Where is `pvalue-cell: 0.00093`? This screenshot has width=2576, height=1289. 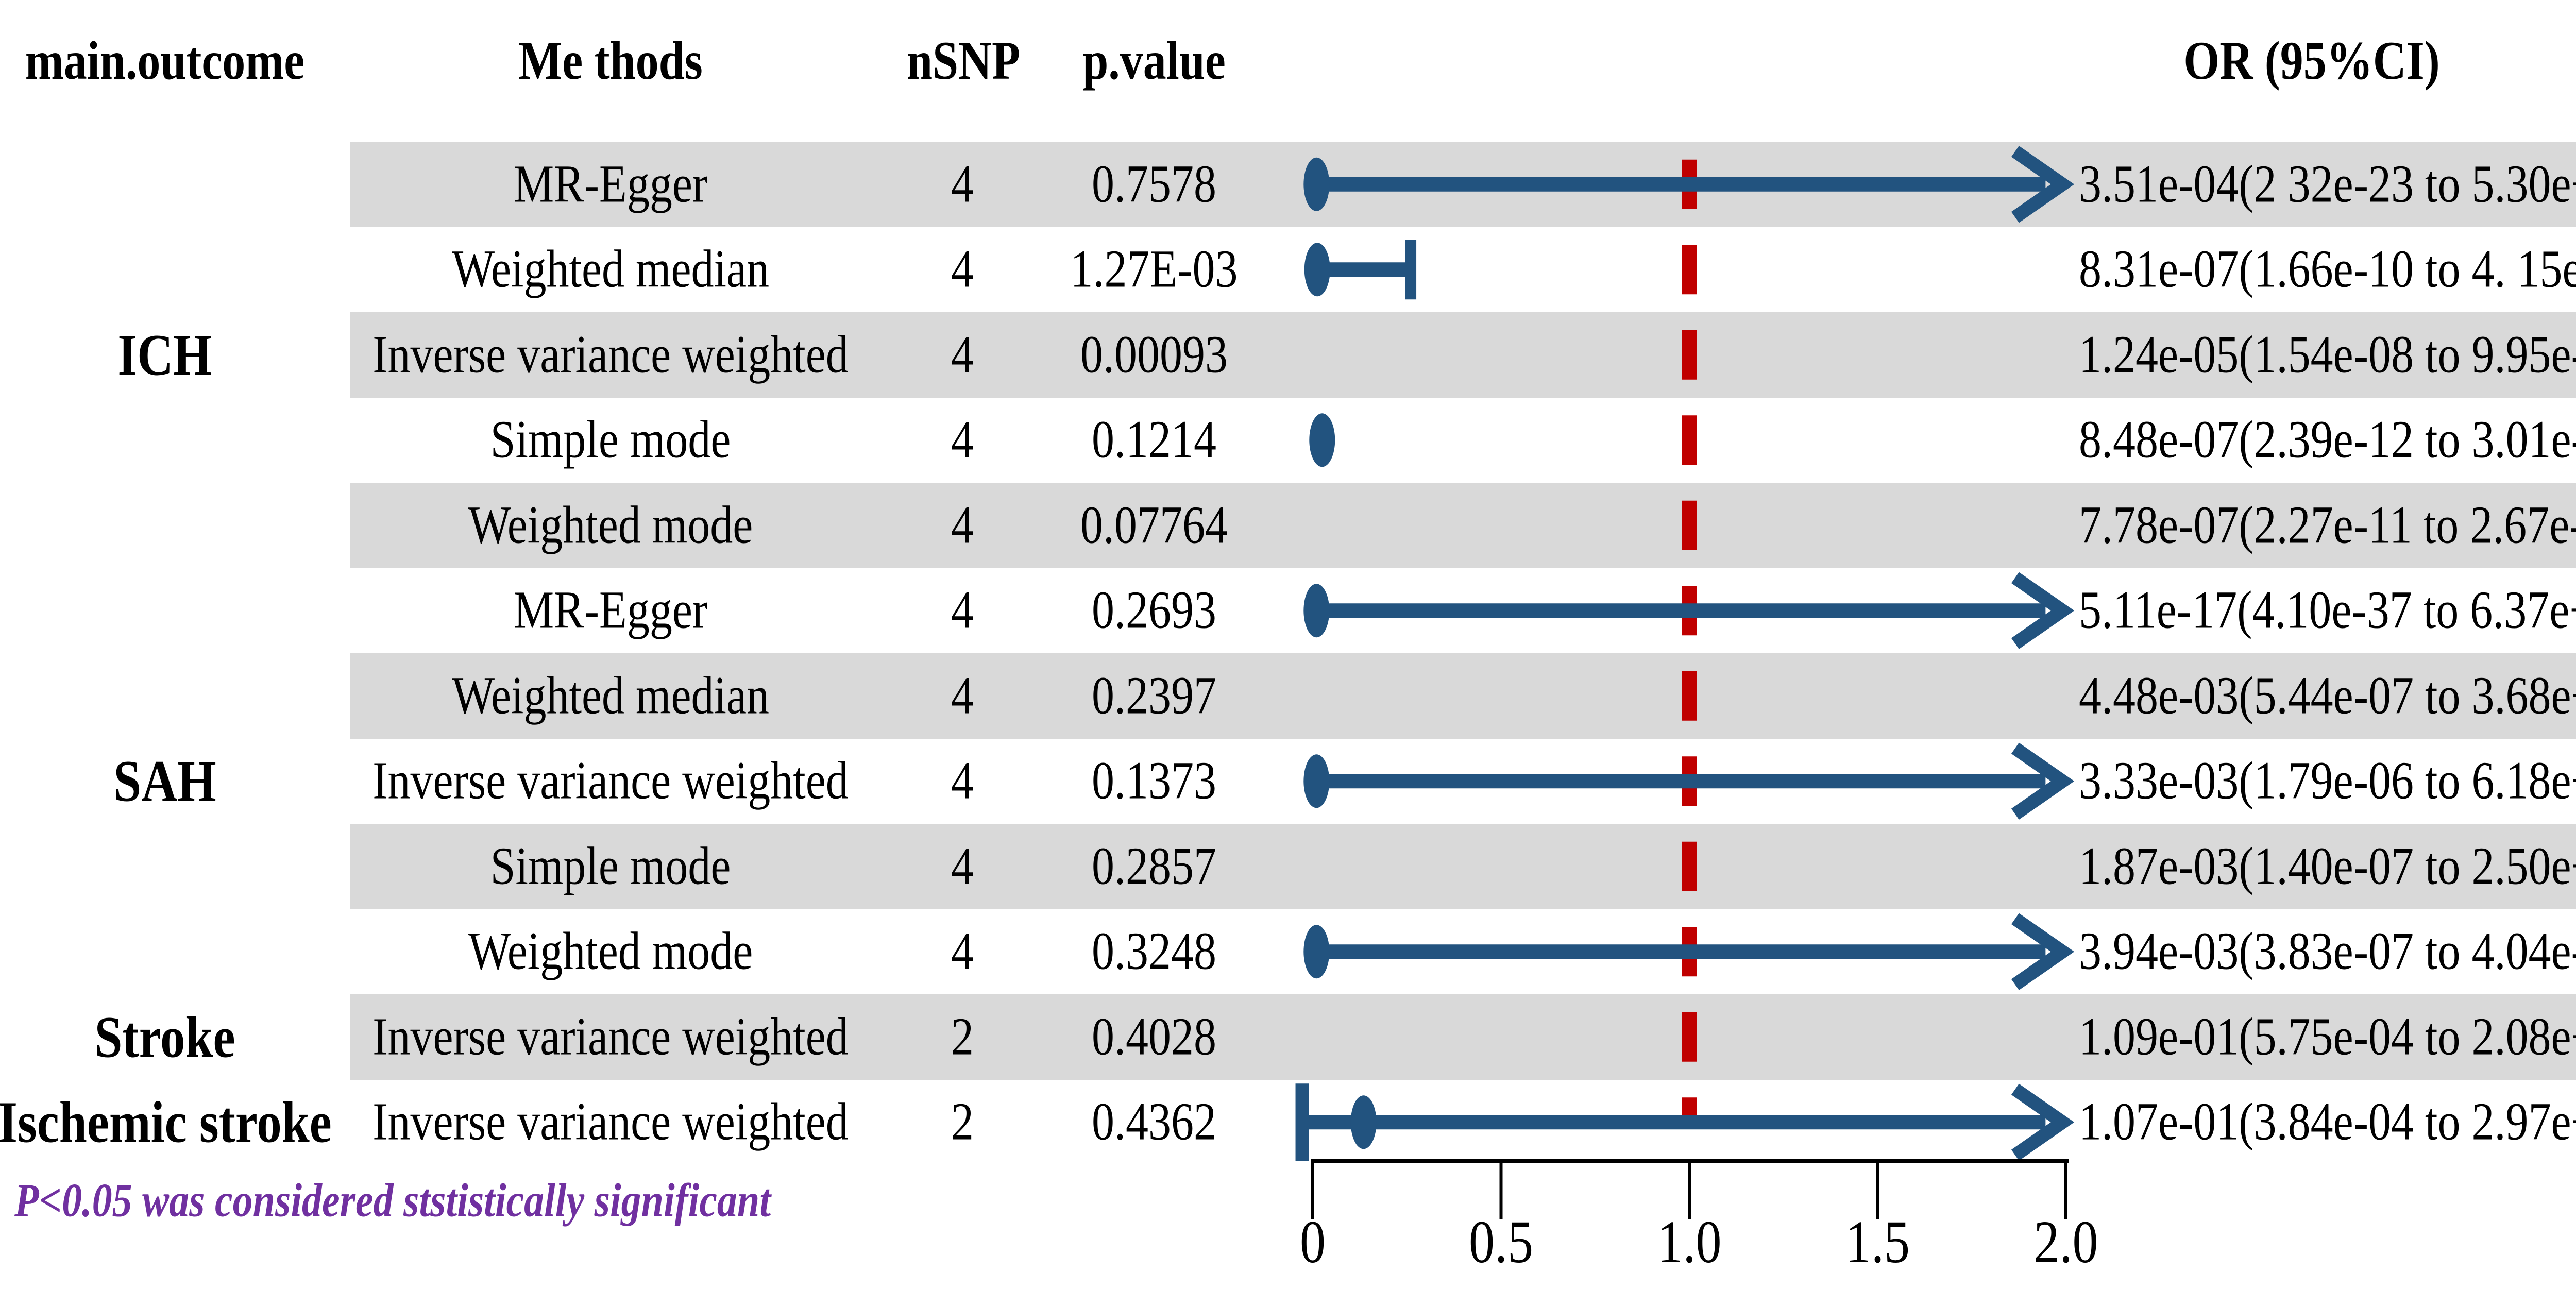 pvalue-cell: 0.00093 is located at coordinates (1154, 354).